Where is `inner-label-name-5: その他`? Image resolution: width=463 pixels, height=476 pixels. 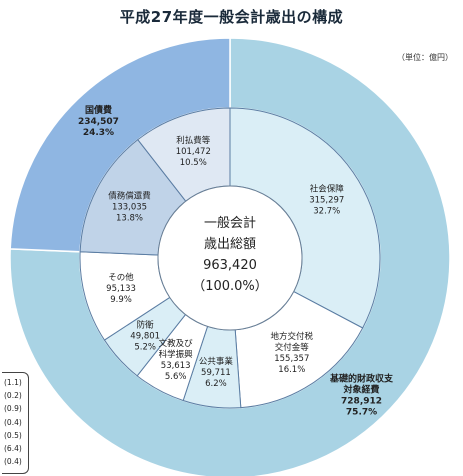
inner-label-name-5: その他 is located at coordinates (121, 277).